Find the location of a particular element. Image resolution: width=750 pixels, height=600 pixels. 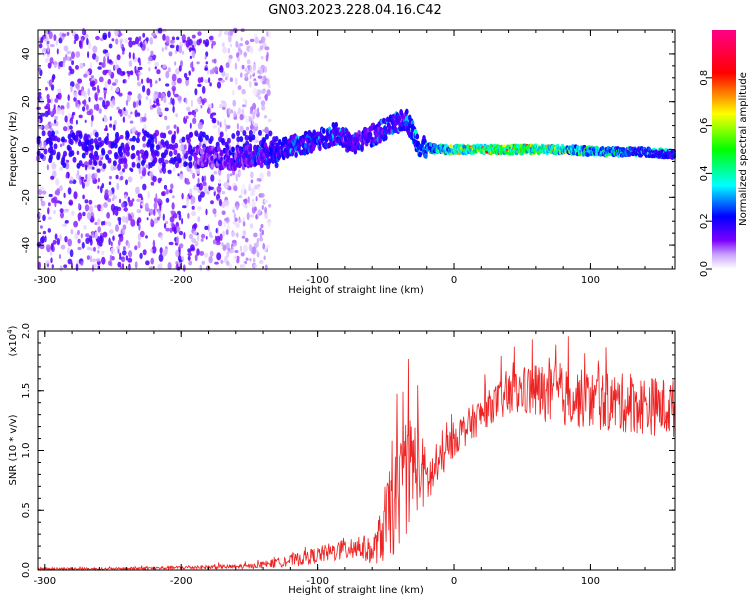

ridge-point is located at coordinates (228, 157).